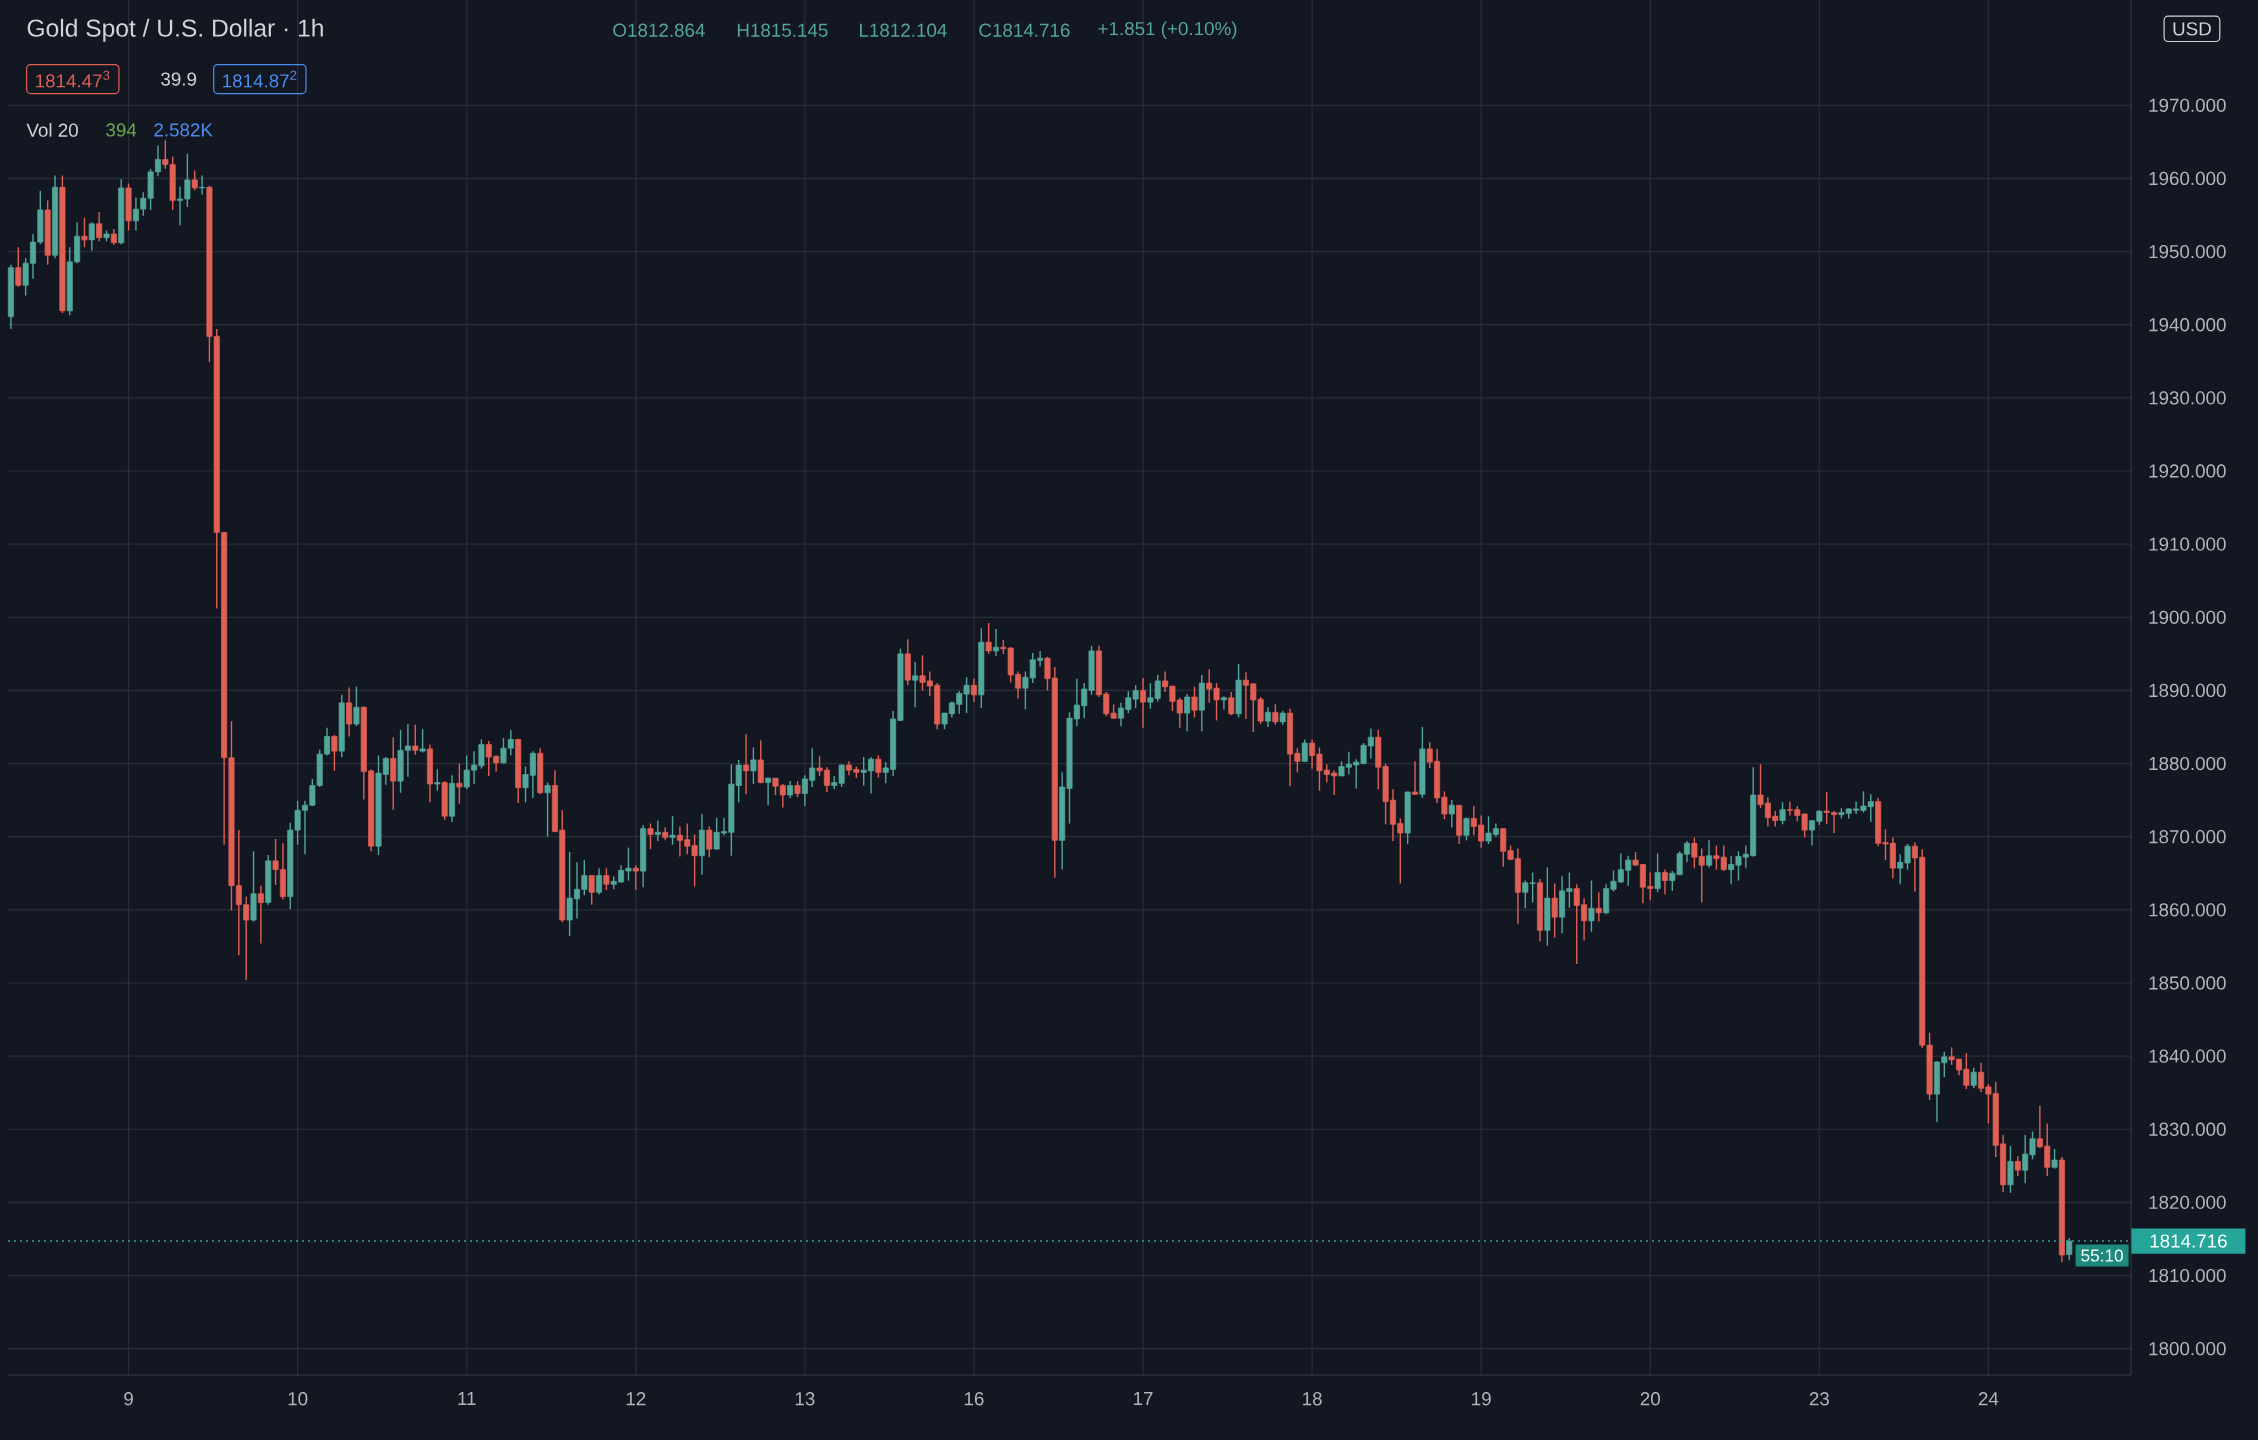 The image size is (2258, 1440). Describe the element at coordinates (2187, 690) in the screenshot. I see `y-tick-label: 1890.000` at that location.